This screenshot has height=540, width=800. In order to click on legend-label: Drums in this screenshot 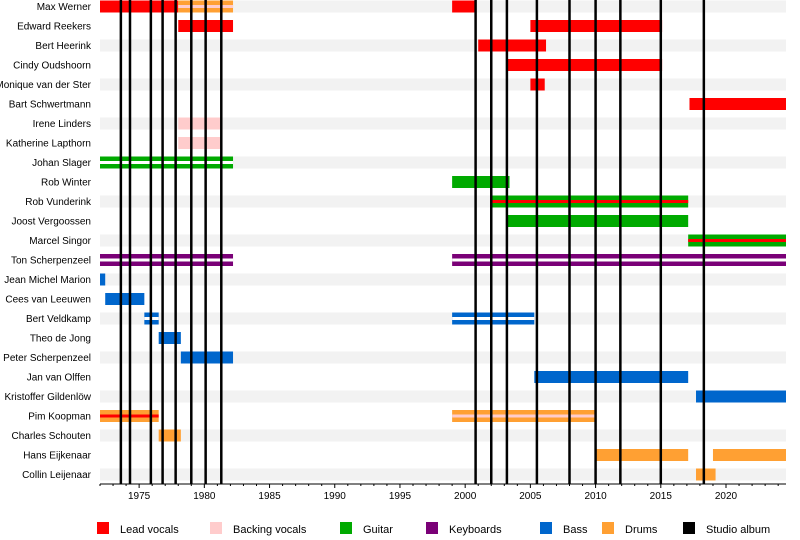, I will do `click(641, 530)`.